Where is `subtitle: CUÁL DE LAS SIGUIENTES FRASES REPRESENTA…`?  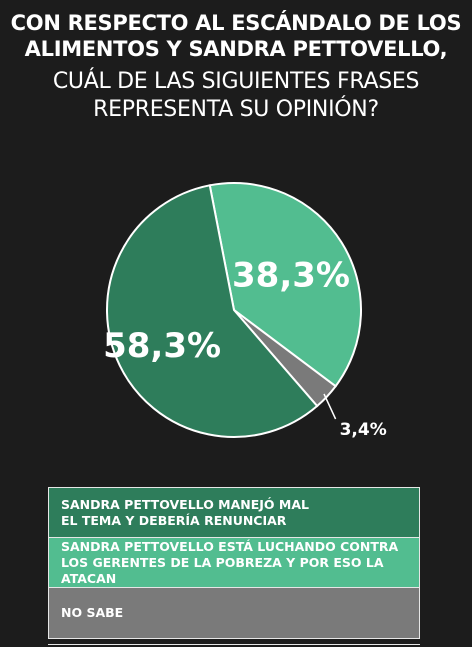 subtitle: CUÁL DE LAS SIGUIENTES FRASES REPRESENTA… is located at coordinates (236, 96).